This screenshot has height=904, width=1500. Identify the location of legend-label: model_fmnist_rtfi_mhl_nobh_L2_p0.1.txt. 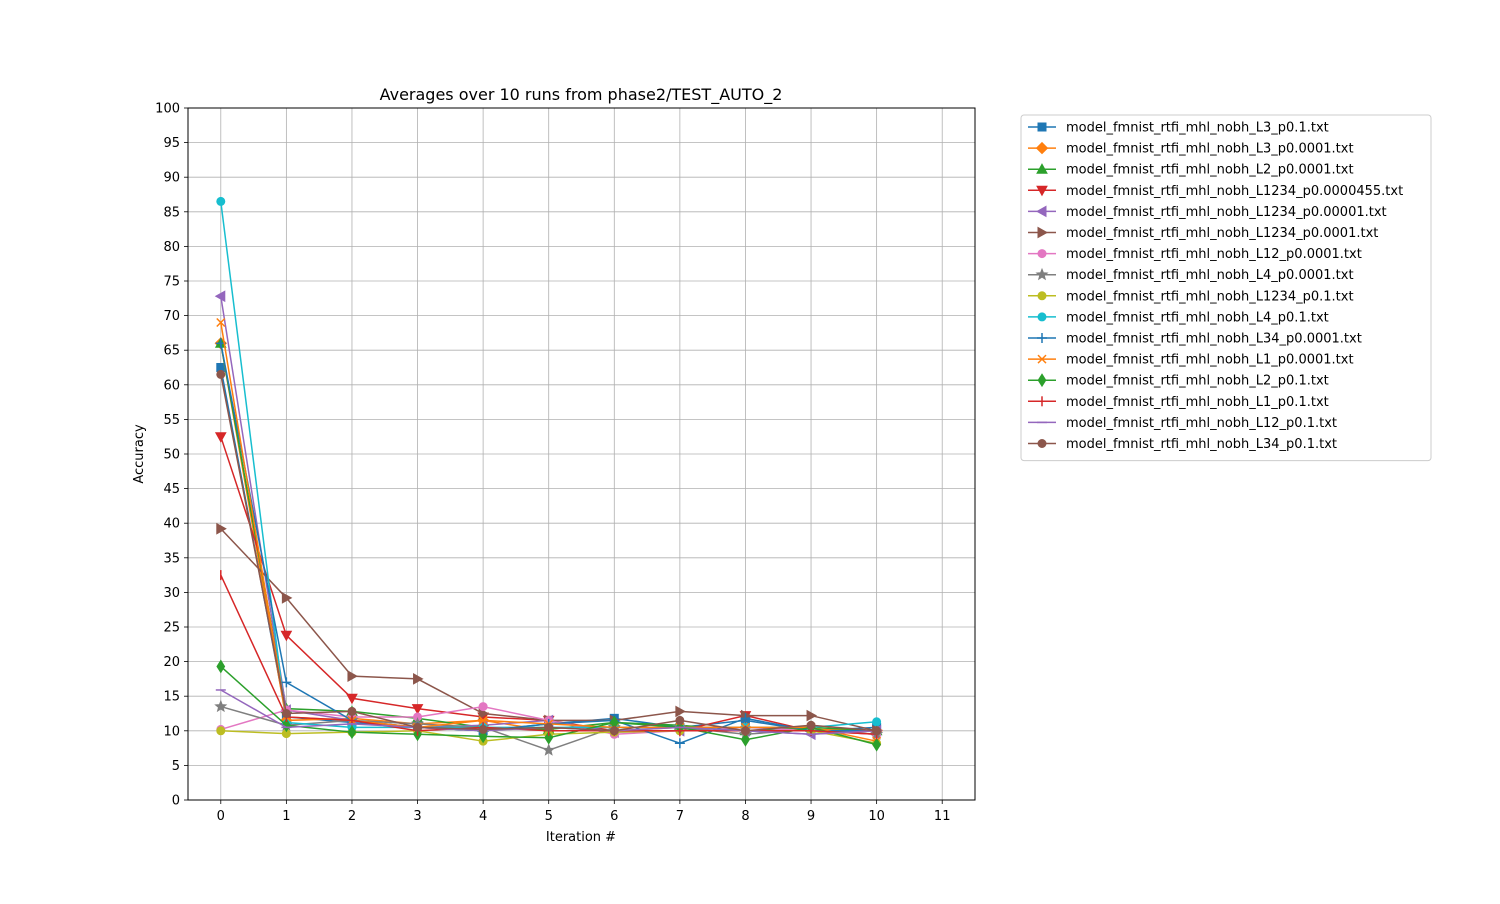
(1197, 381).